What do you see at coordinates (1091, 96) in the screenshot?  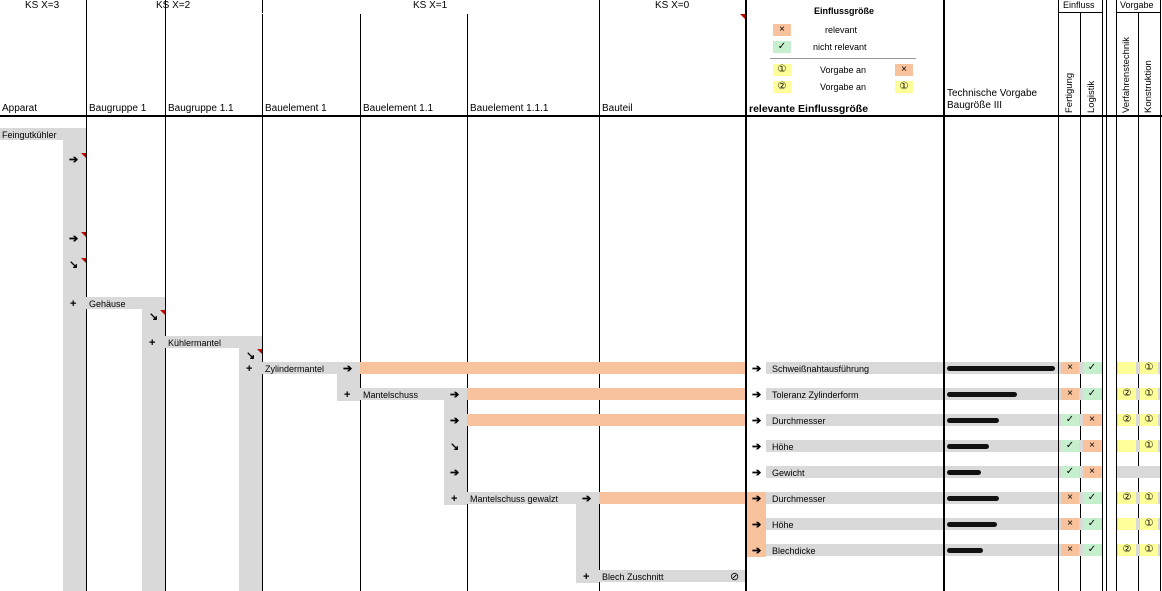 I see `header-logistik: Logistik` at bounding box center [1091, 96].